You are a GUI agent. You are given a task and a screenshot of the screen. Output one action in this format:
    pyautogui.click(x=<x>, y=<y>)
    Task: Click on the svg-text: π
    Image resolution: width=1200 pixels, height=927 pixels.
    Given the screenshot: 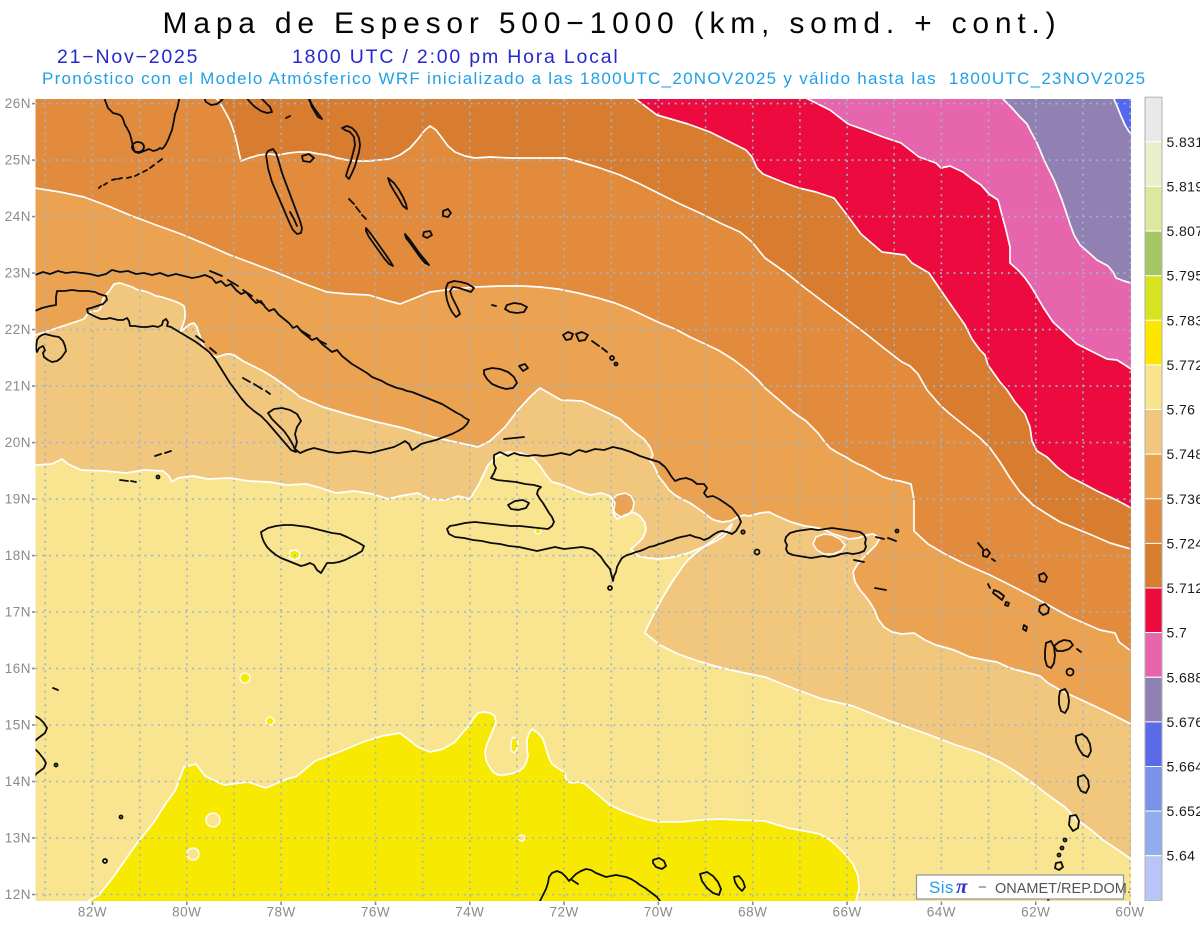 What is the action you would take?
    pyautogui.click(x=962, y=886)
    